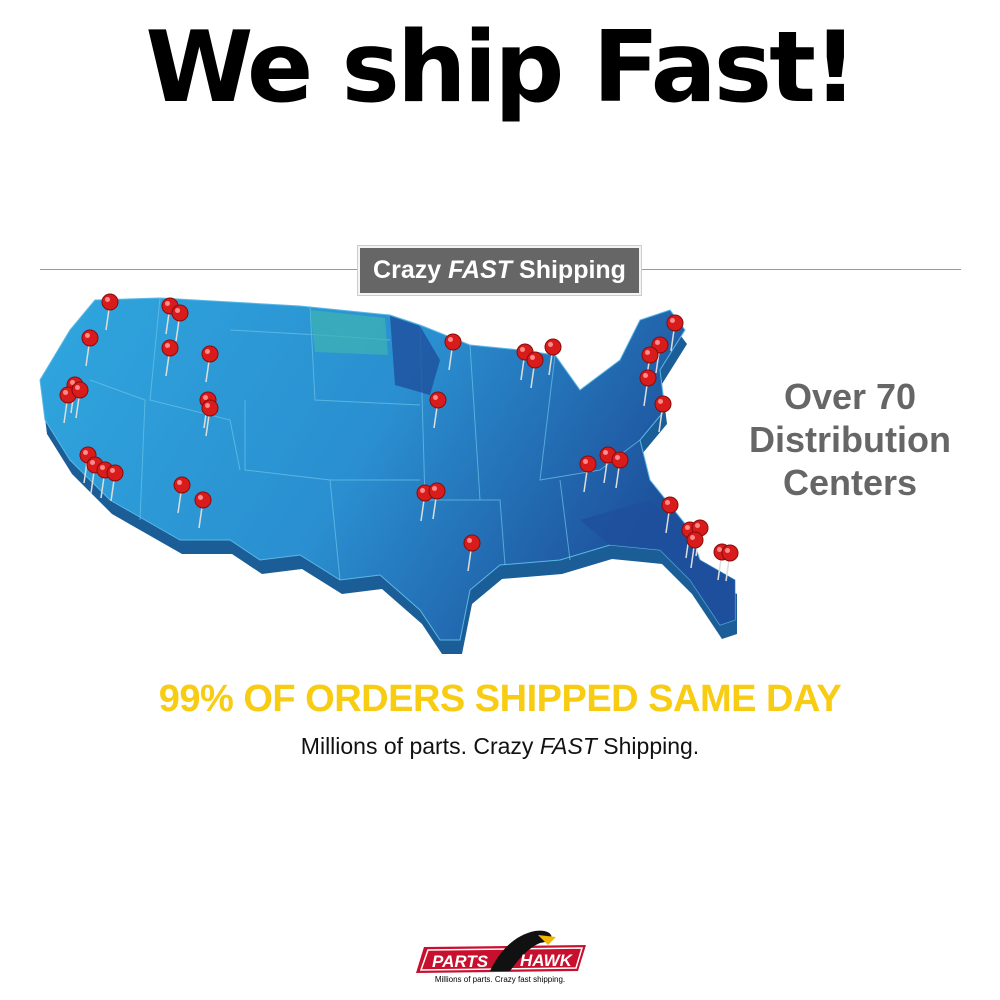 The image size is (1000, 1000). What do you see at coordinates (199, 269) in the screenshot?
I see `divider-left` at bounding box center [199, 269].